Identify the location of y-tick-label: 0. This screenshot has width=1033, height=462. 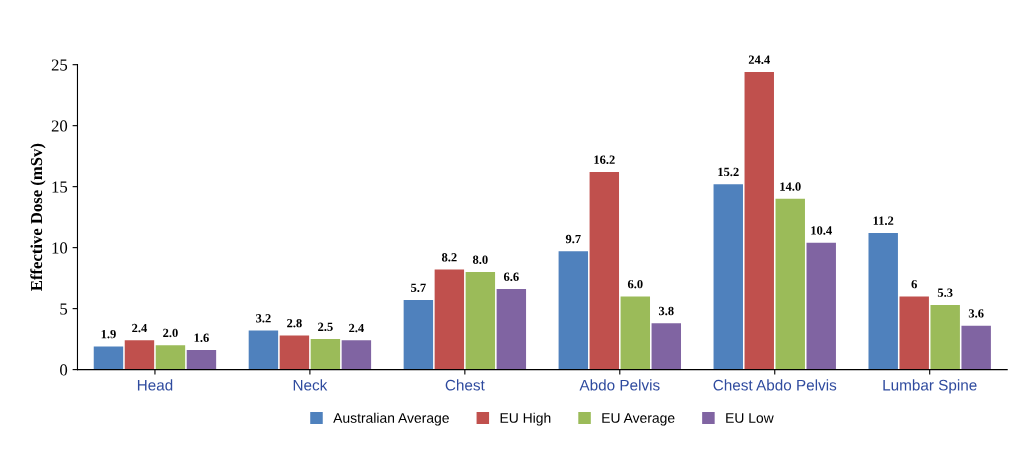
(64, 370).